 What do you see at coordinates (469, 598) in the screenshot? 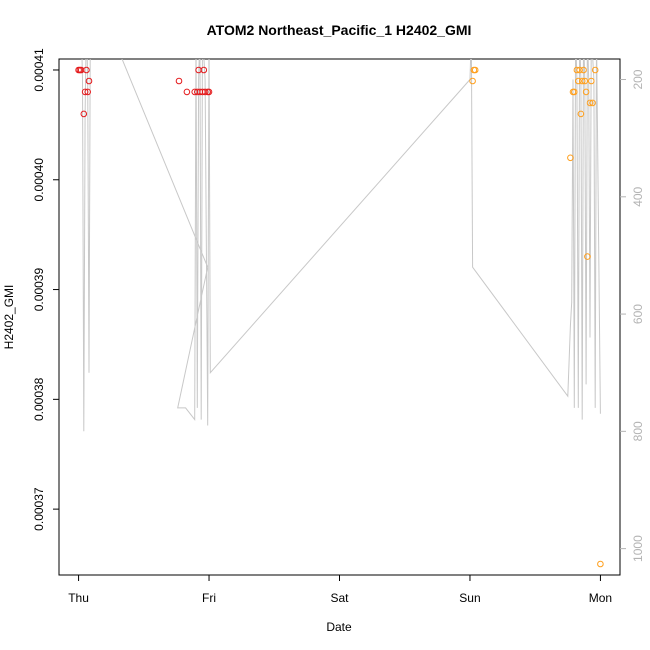
I see `x-tick-label: Sun` at bounding box center [469, 598].